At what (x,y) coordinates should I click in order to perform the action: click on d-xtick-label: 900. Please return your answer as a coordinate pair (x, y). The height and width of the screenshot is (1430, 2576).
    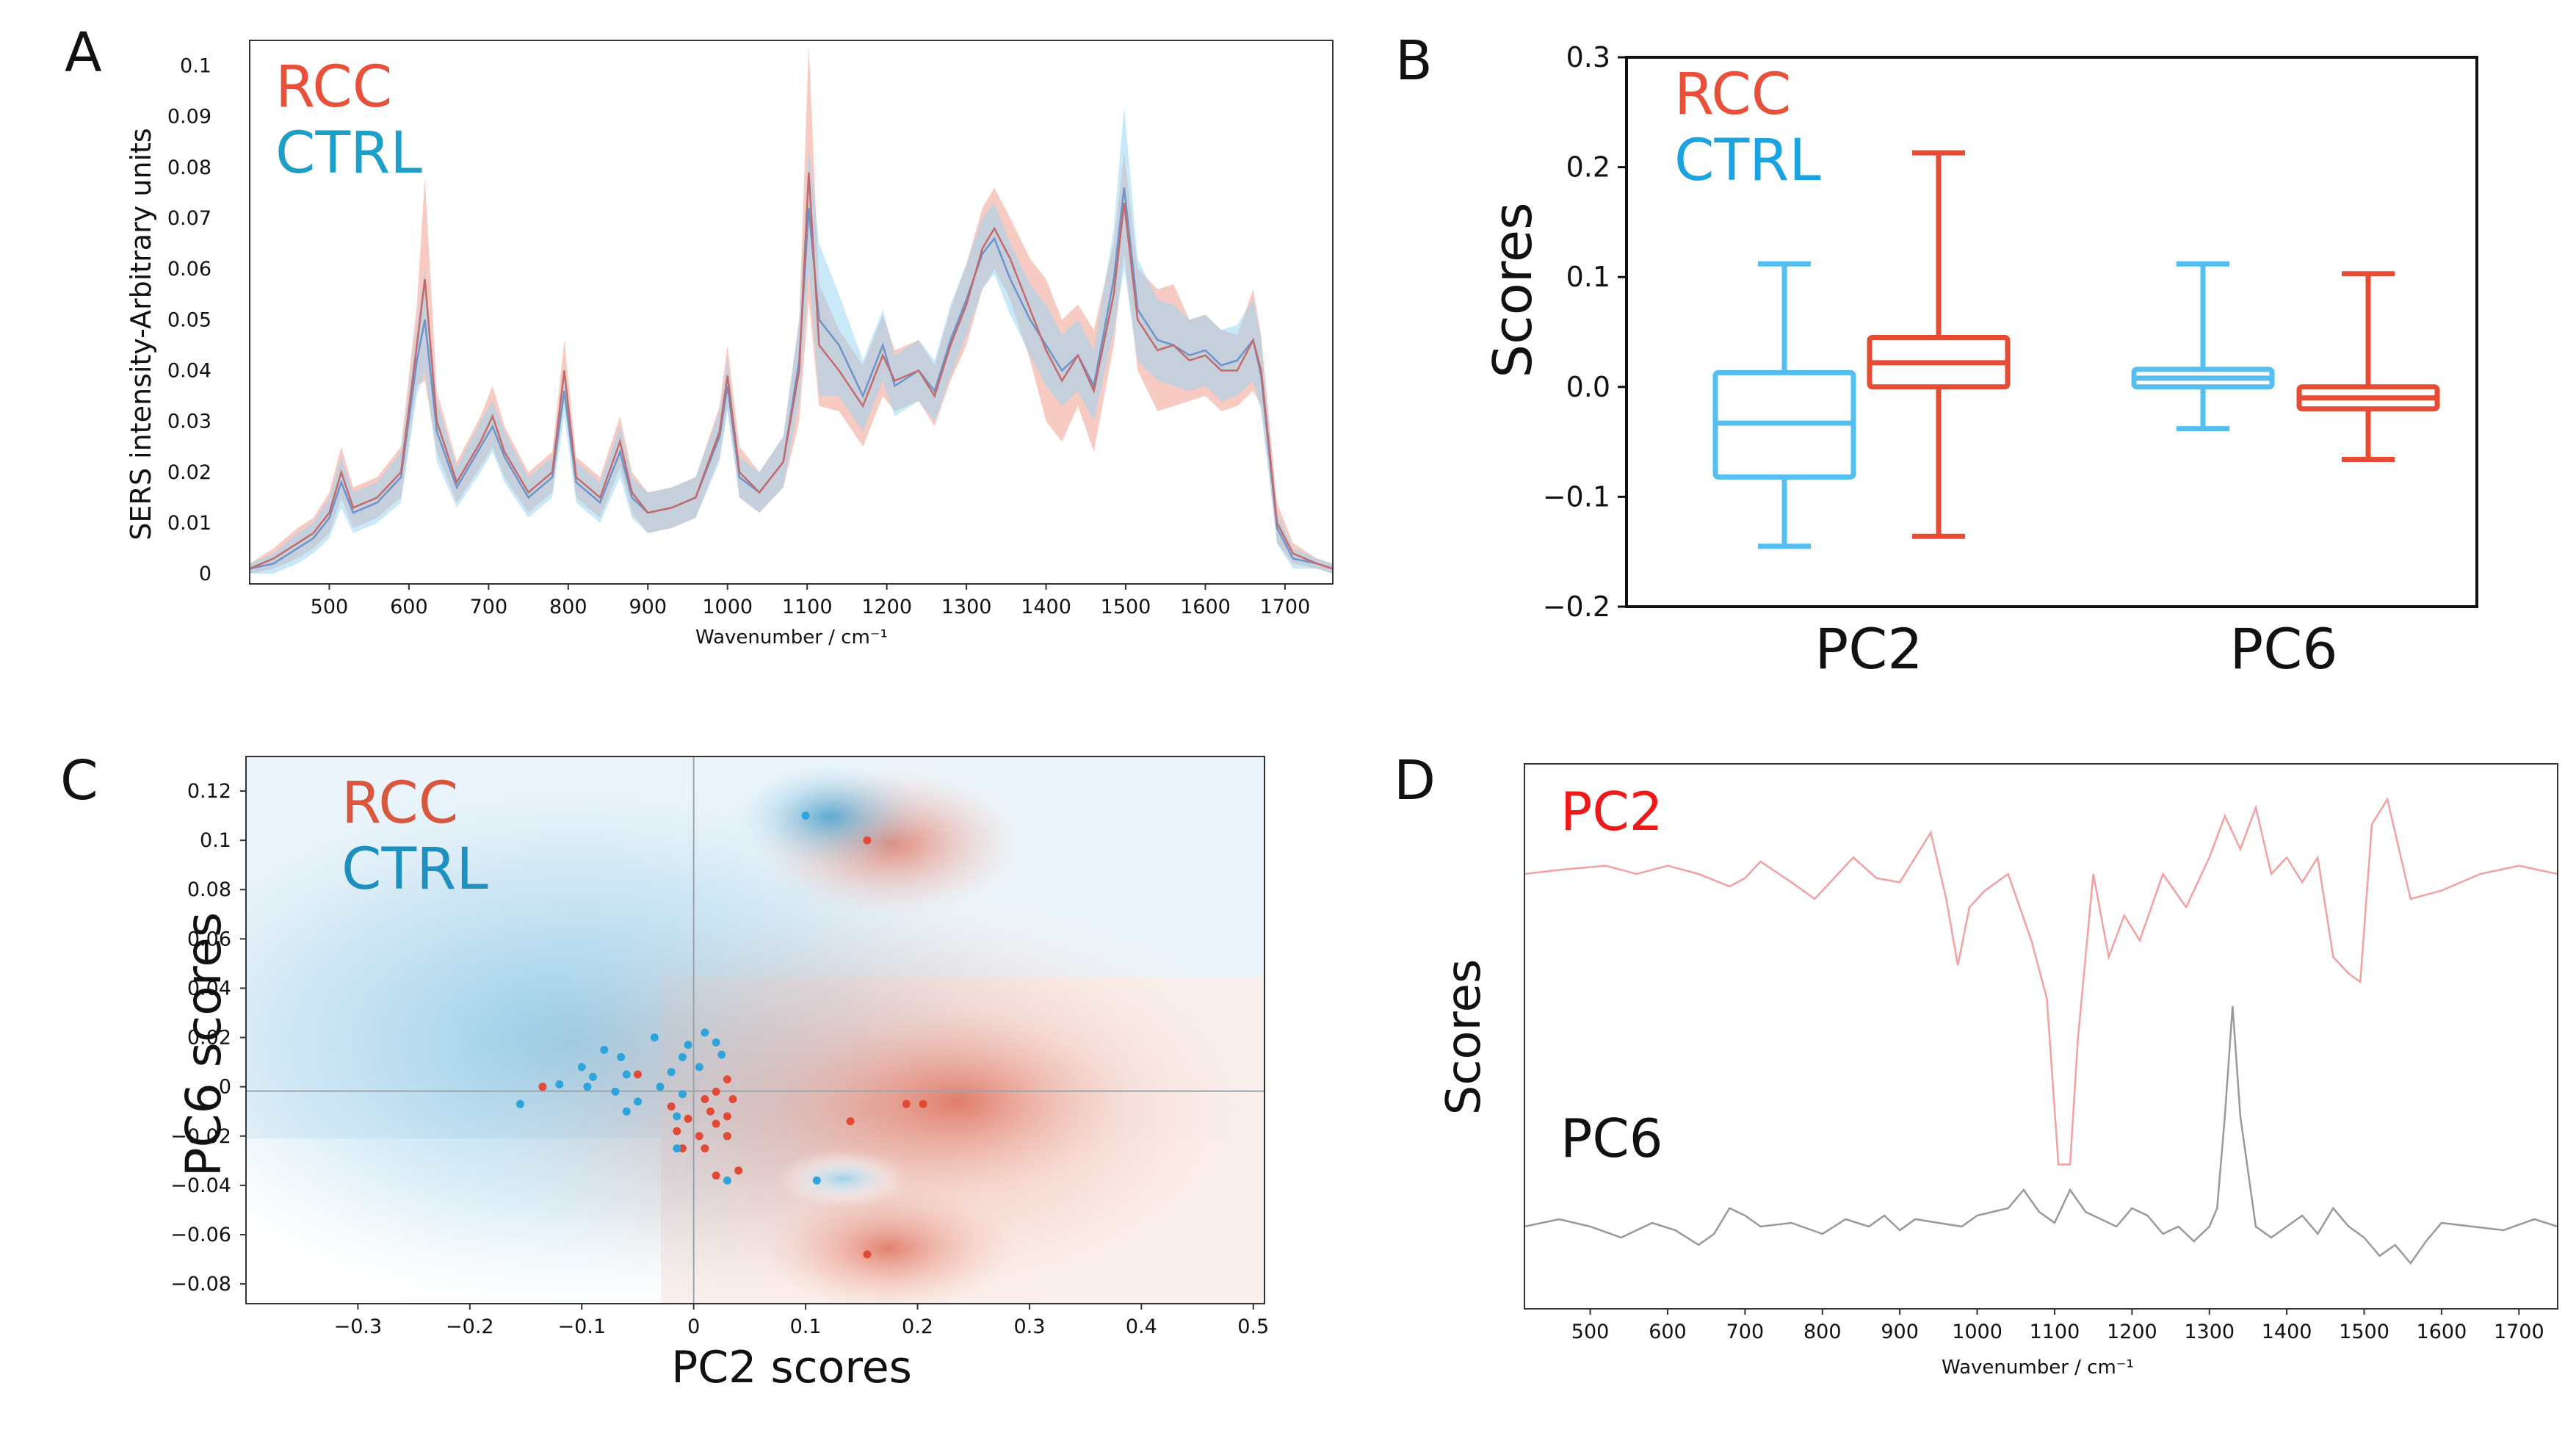
    Looking at the image, I should click on (1900, 1332).